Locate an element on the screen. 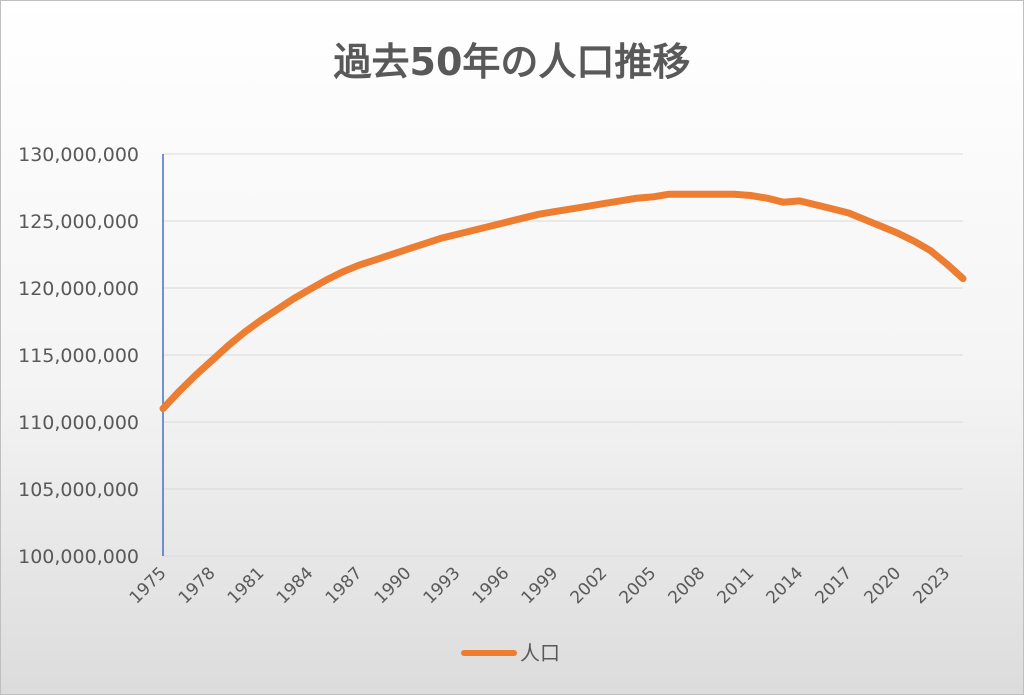  x-tick-label: 1984 is located at coordinates (295, 585).